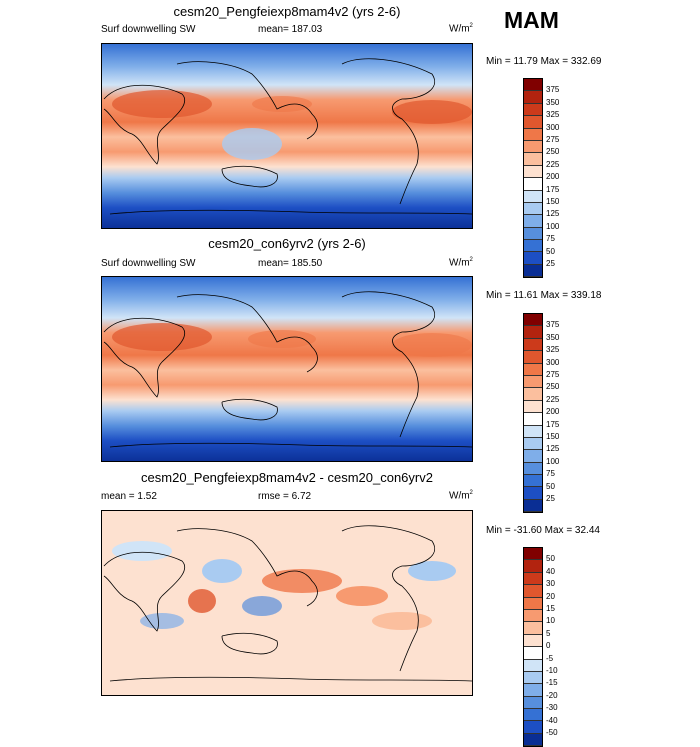 The width and height of the screenshot is (700, 747). What do you see at coordinates (550, 263) in the screenshot?
I see `colorbar-tick-label: 25` at bounding box center [550, 263].